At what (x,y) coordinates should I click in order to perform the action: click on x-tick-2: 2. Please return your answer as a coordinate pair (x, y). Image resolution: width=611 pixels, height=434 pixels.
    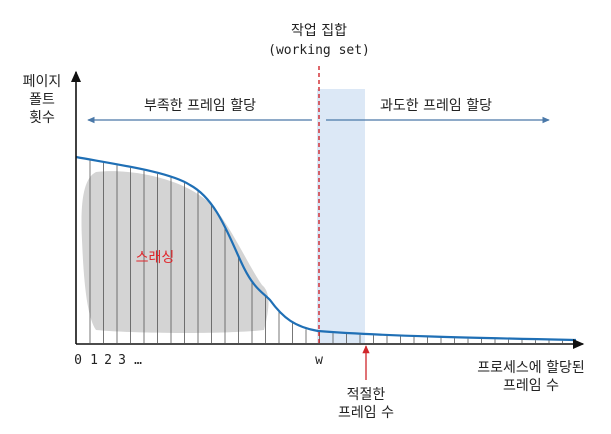
    Looking at the image, I should click on (108, 360).